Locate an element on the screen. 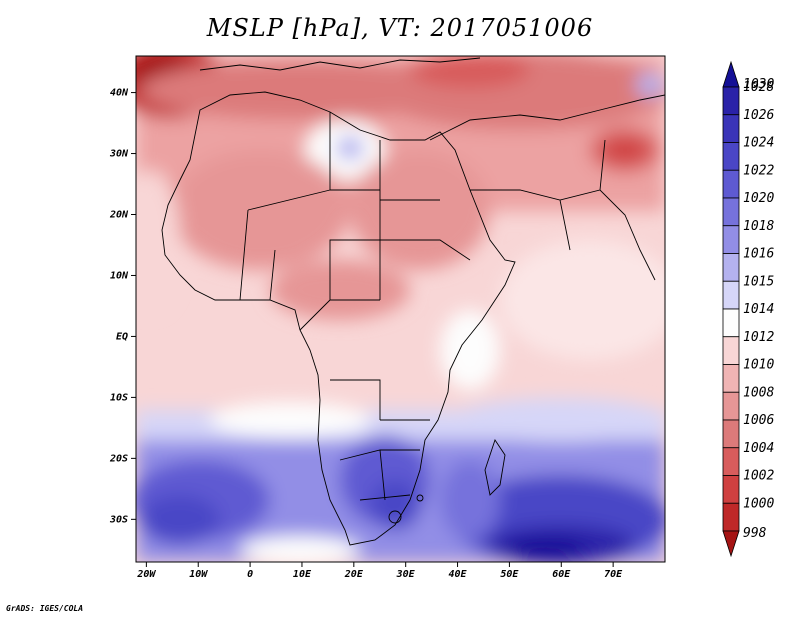 The image size is (800, 618). colorbar-label: 1028 is located at coordinates (758, 87).